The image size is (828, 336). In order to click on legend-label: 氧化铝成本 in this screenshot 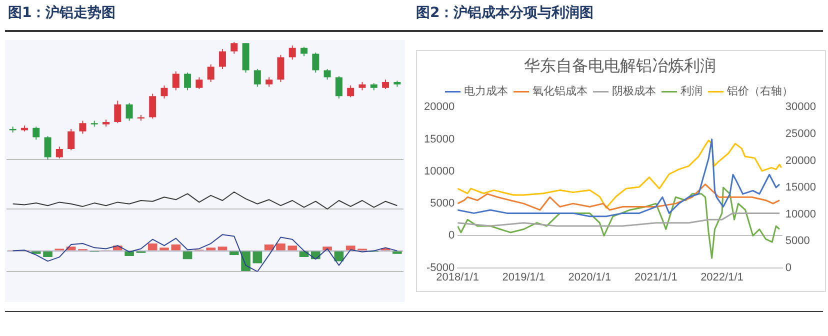, I will do `click(560, 91)`.